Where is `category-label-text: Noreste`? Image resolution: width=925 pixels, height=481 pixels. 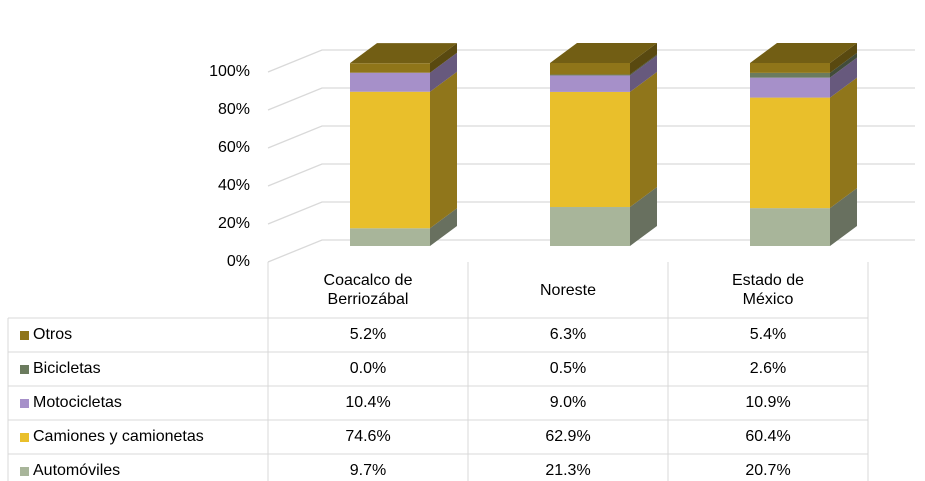 category-label-text: Noreste is located at coordinates (568, 290).